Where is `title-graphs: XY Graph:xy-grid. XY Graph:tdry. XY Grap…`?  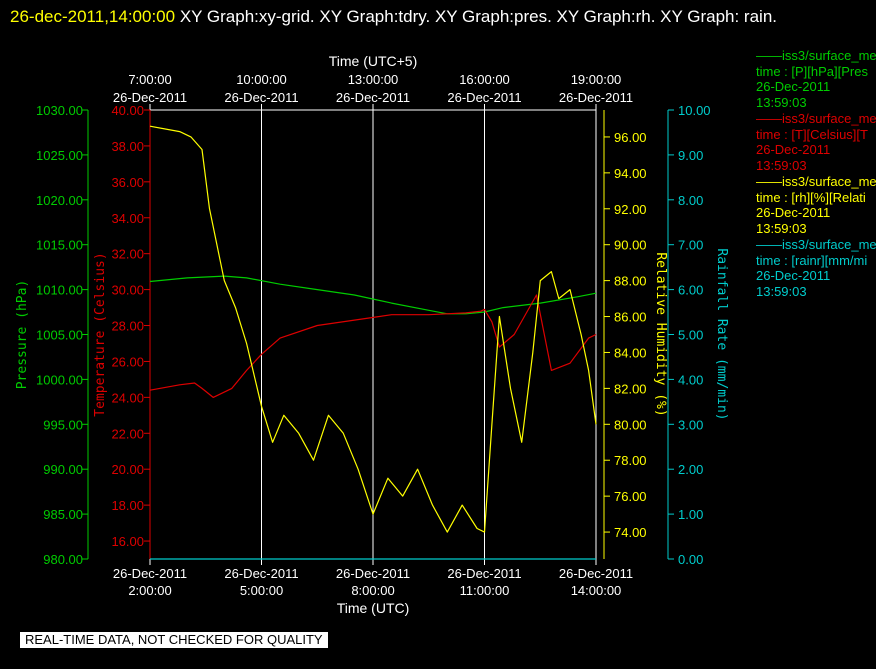 title-graphs: XY Graph:xy-grid. XY Graph:tdry. XY Grap… is located at coordinates (476, 16).